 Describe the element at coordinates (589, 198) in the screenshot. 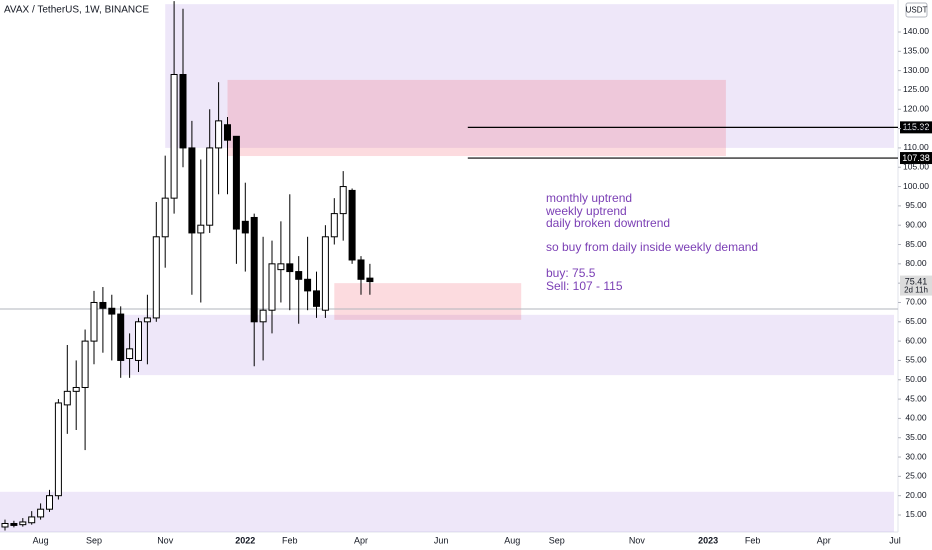

I see `annotation: monthly uptrend` at that location.